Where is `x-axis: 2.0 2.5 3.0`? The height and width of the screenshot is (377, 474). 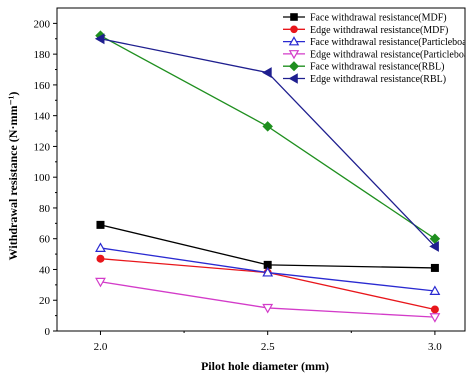 x-axis: 2.0 2.5 3.0 is located at coordinates (268, 342).